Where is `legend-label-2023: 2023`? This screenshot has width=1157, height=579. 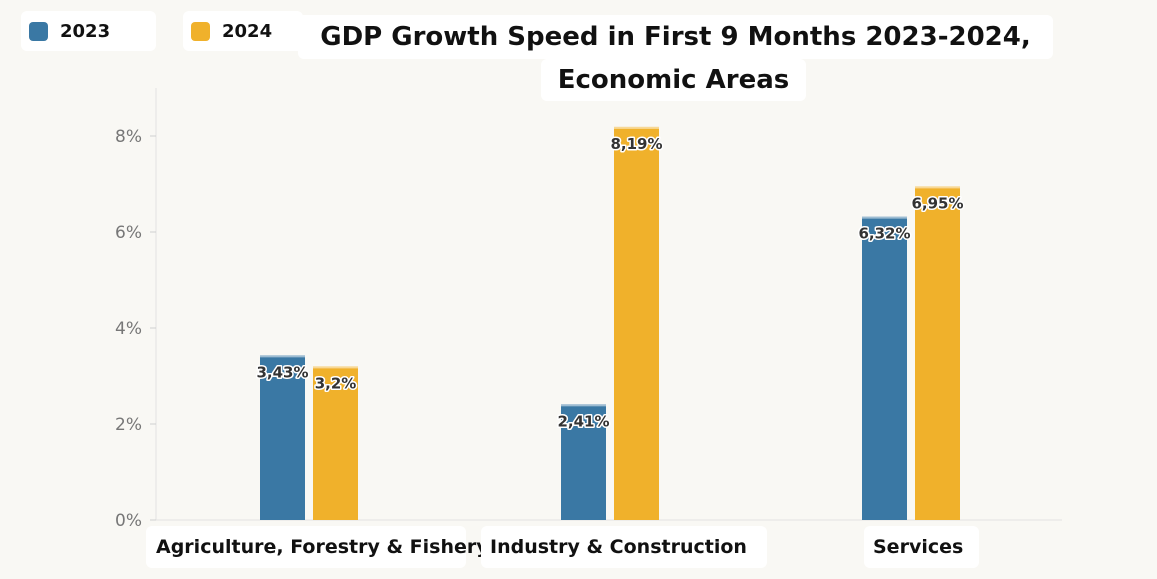 legend-label-2023: 2023 is located at coordinates (85, 31).